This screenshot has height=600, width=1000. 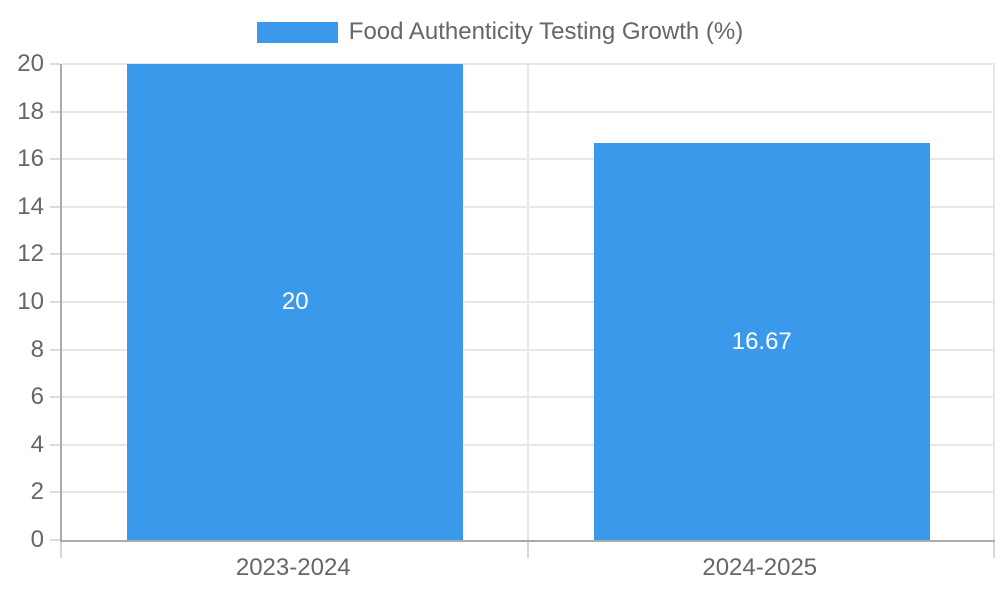 I want to click on y-tick-label: 0, so click(x=37, y=539).